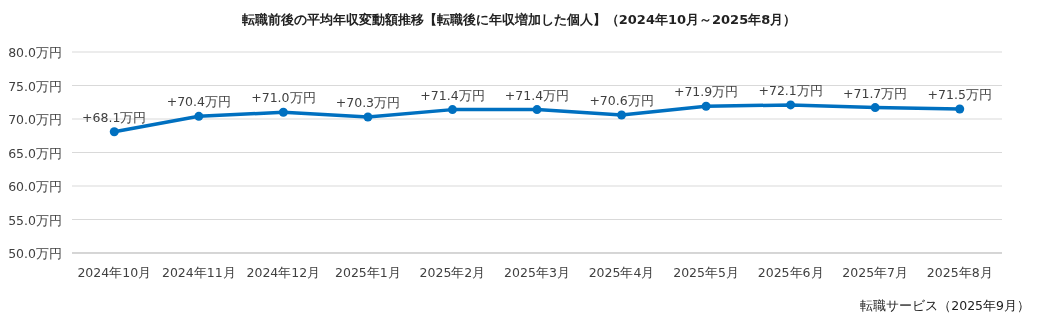 The height and width of the screenshot is (324, 1039). I want to click on x-tick-label: 2025年5月, so click(706, 272).